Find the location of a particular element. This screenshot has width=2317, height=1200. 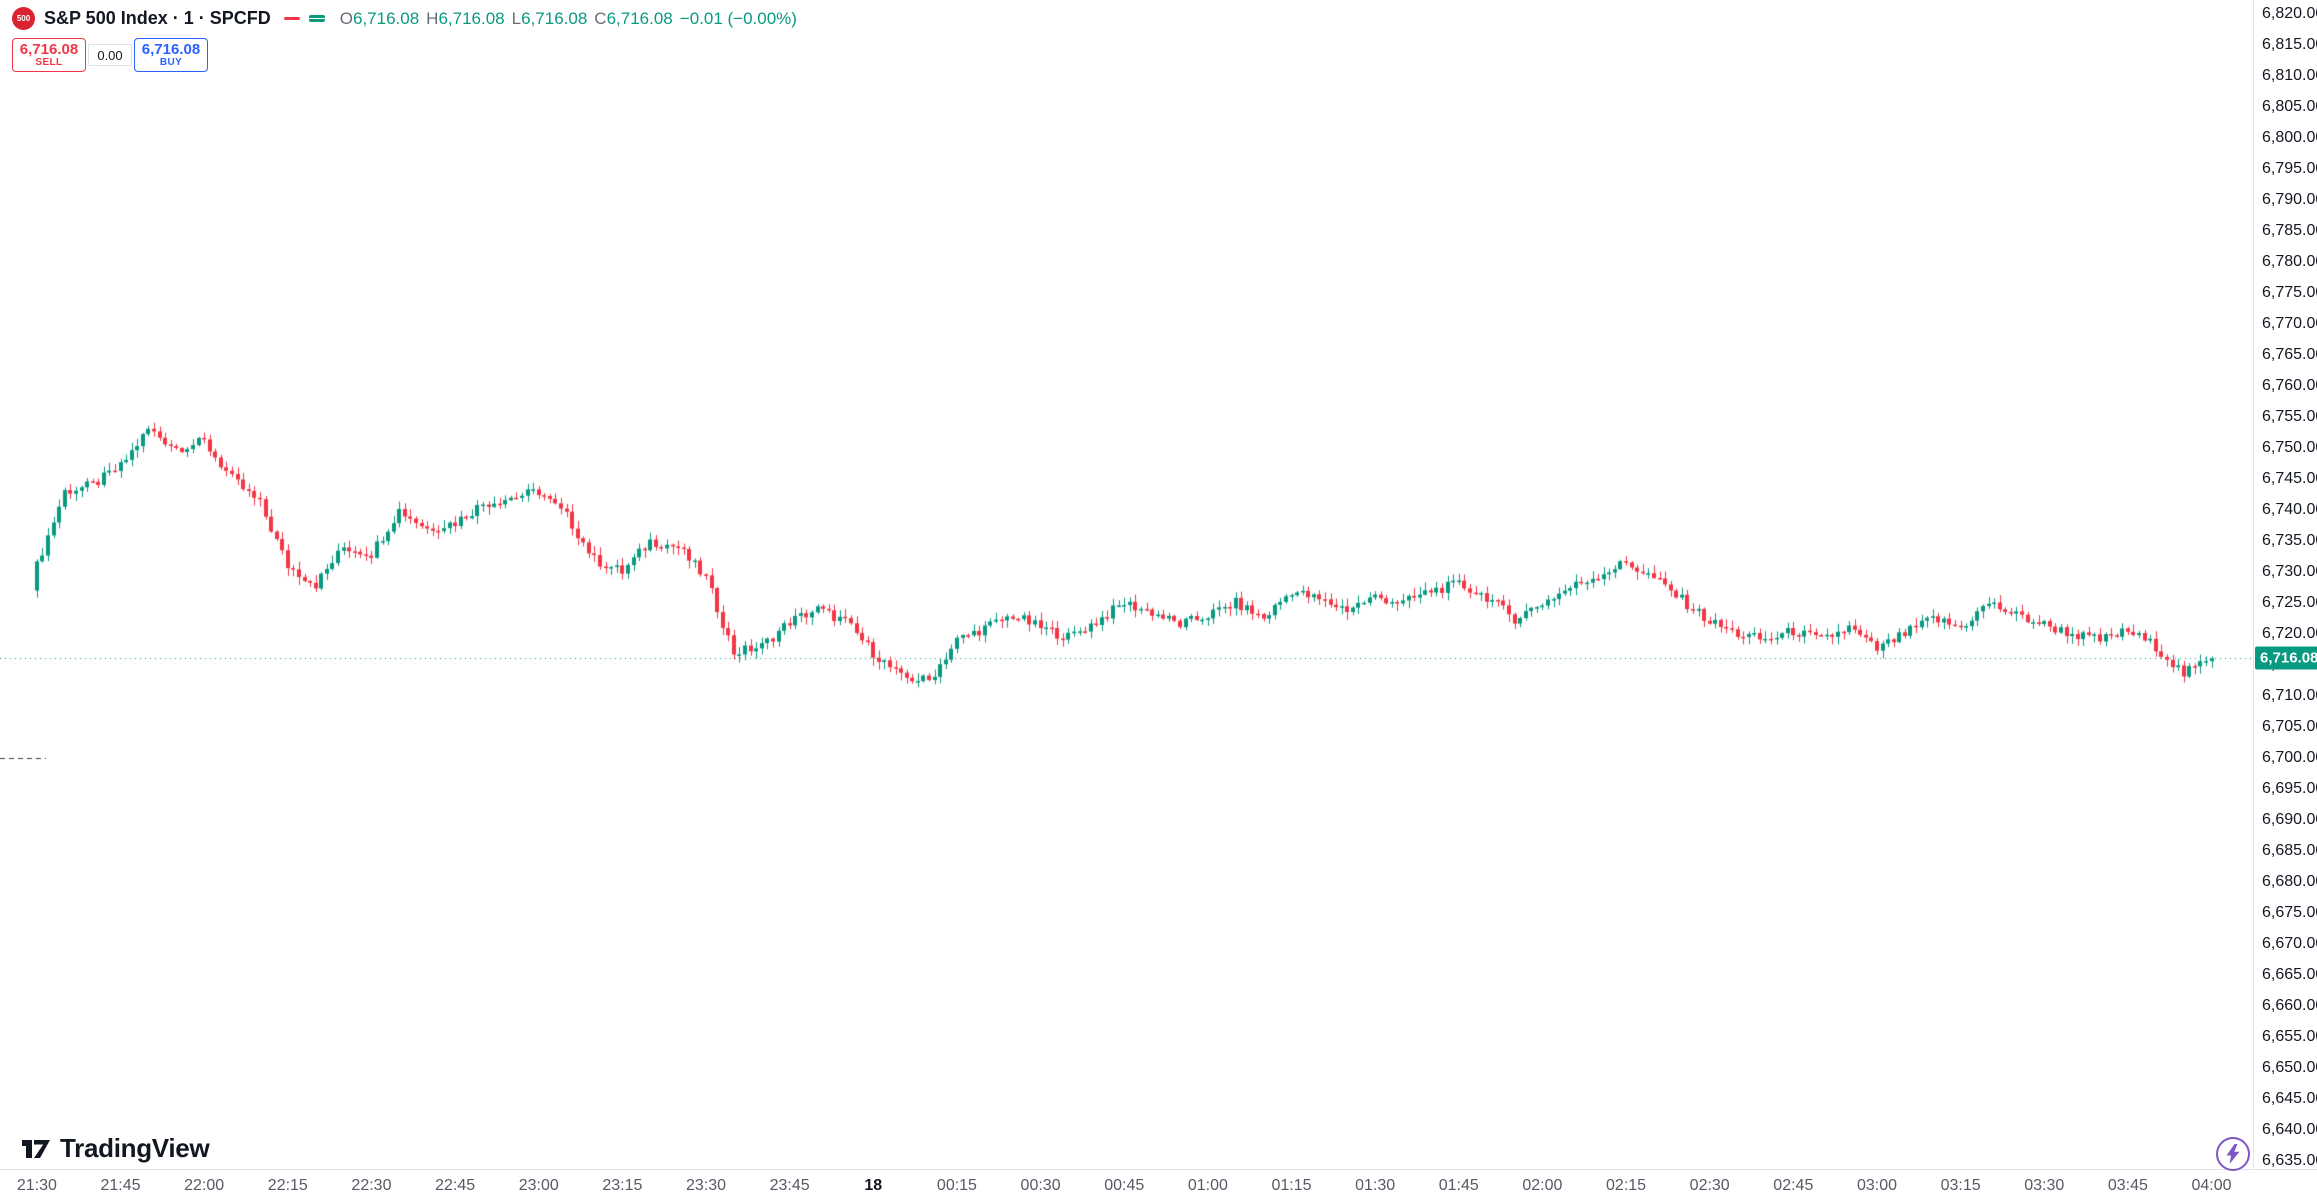

time-axis-label: 21:30 is located at coordinates (36, 1185).